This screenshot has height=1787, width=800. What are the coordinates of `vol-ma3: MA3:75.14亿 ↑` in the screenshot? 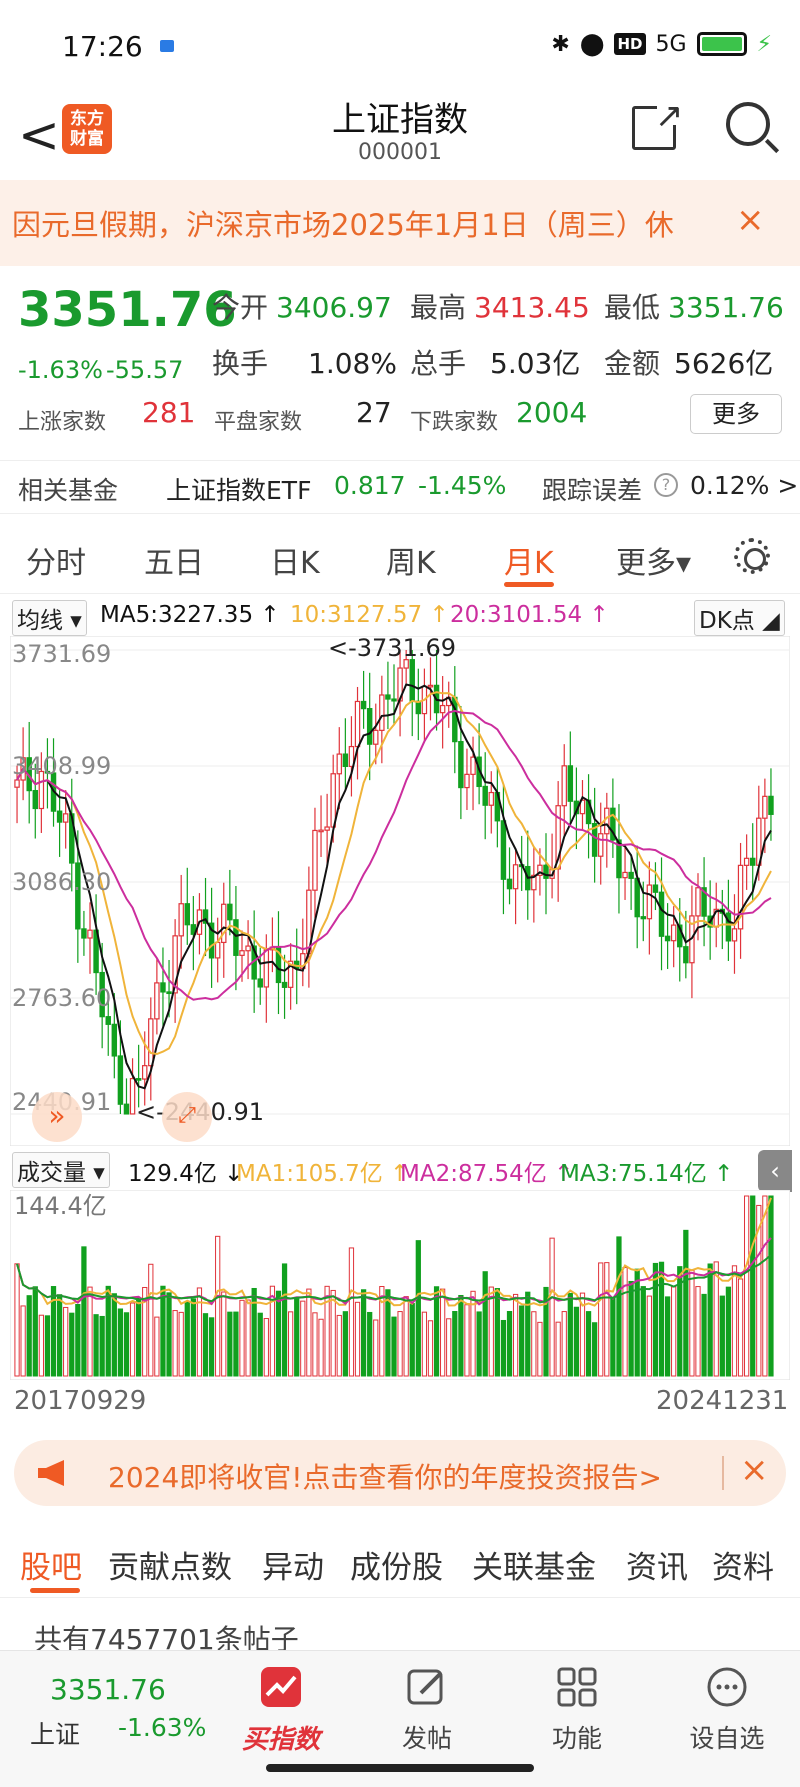 It's located at (647, 1174).